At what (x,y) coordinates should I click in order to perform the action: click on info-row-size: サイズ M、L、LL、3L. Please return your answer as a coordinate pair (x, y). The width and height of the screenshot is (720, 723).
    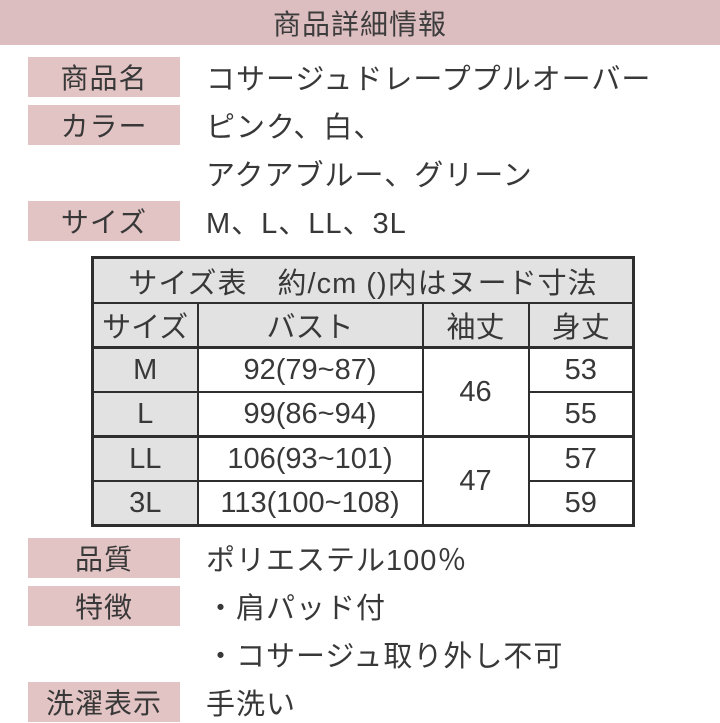
    Looking at the image, I should click on (374, 221).